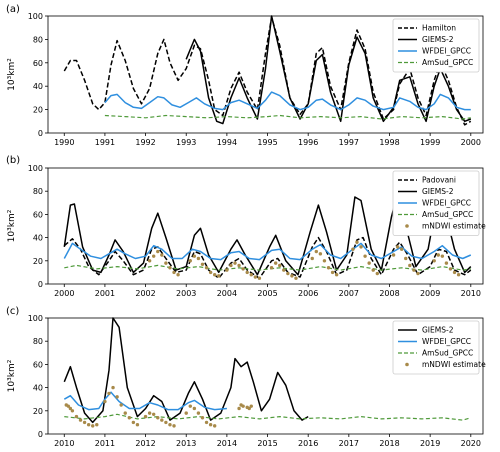  I want to click on x-tick-label: 2001, so click(105, 293).